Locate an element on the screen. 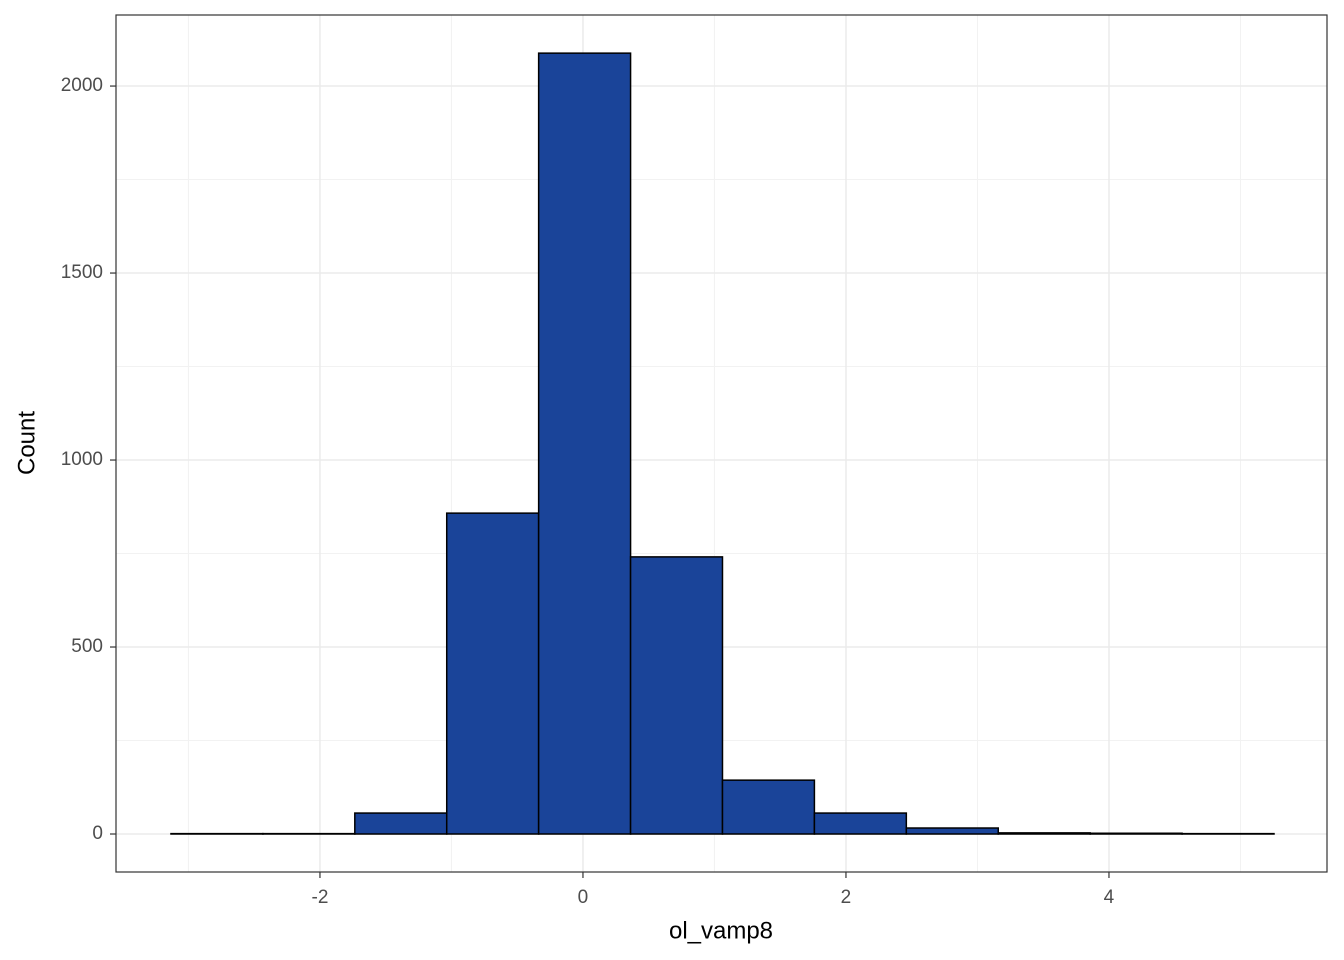  x-axis-title: ol_vamp8 is located at coordinates (721, 930).